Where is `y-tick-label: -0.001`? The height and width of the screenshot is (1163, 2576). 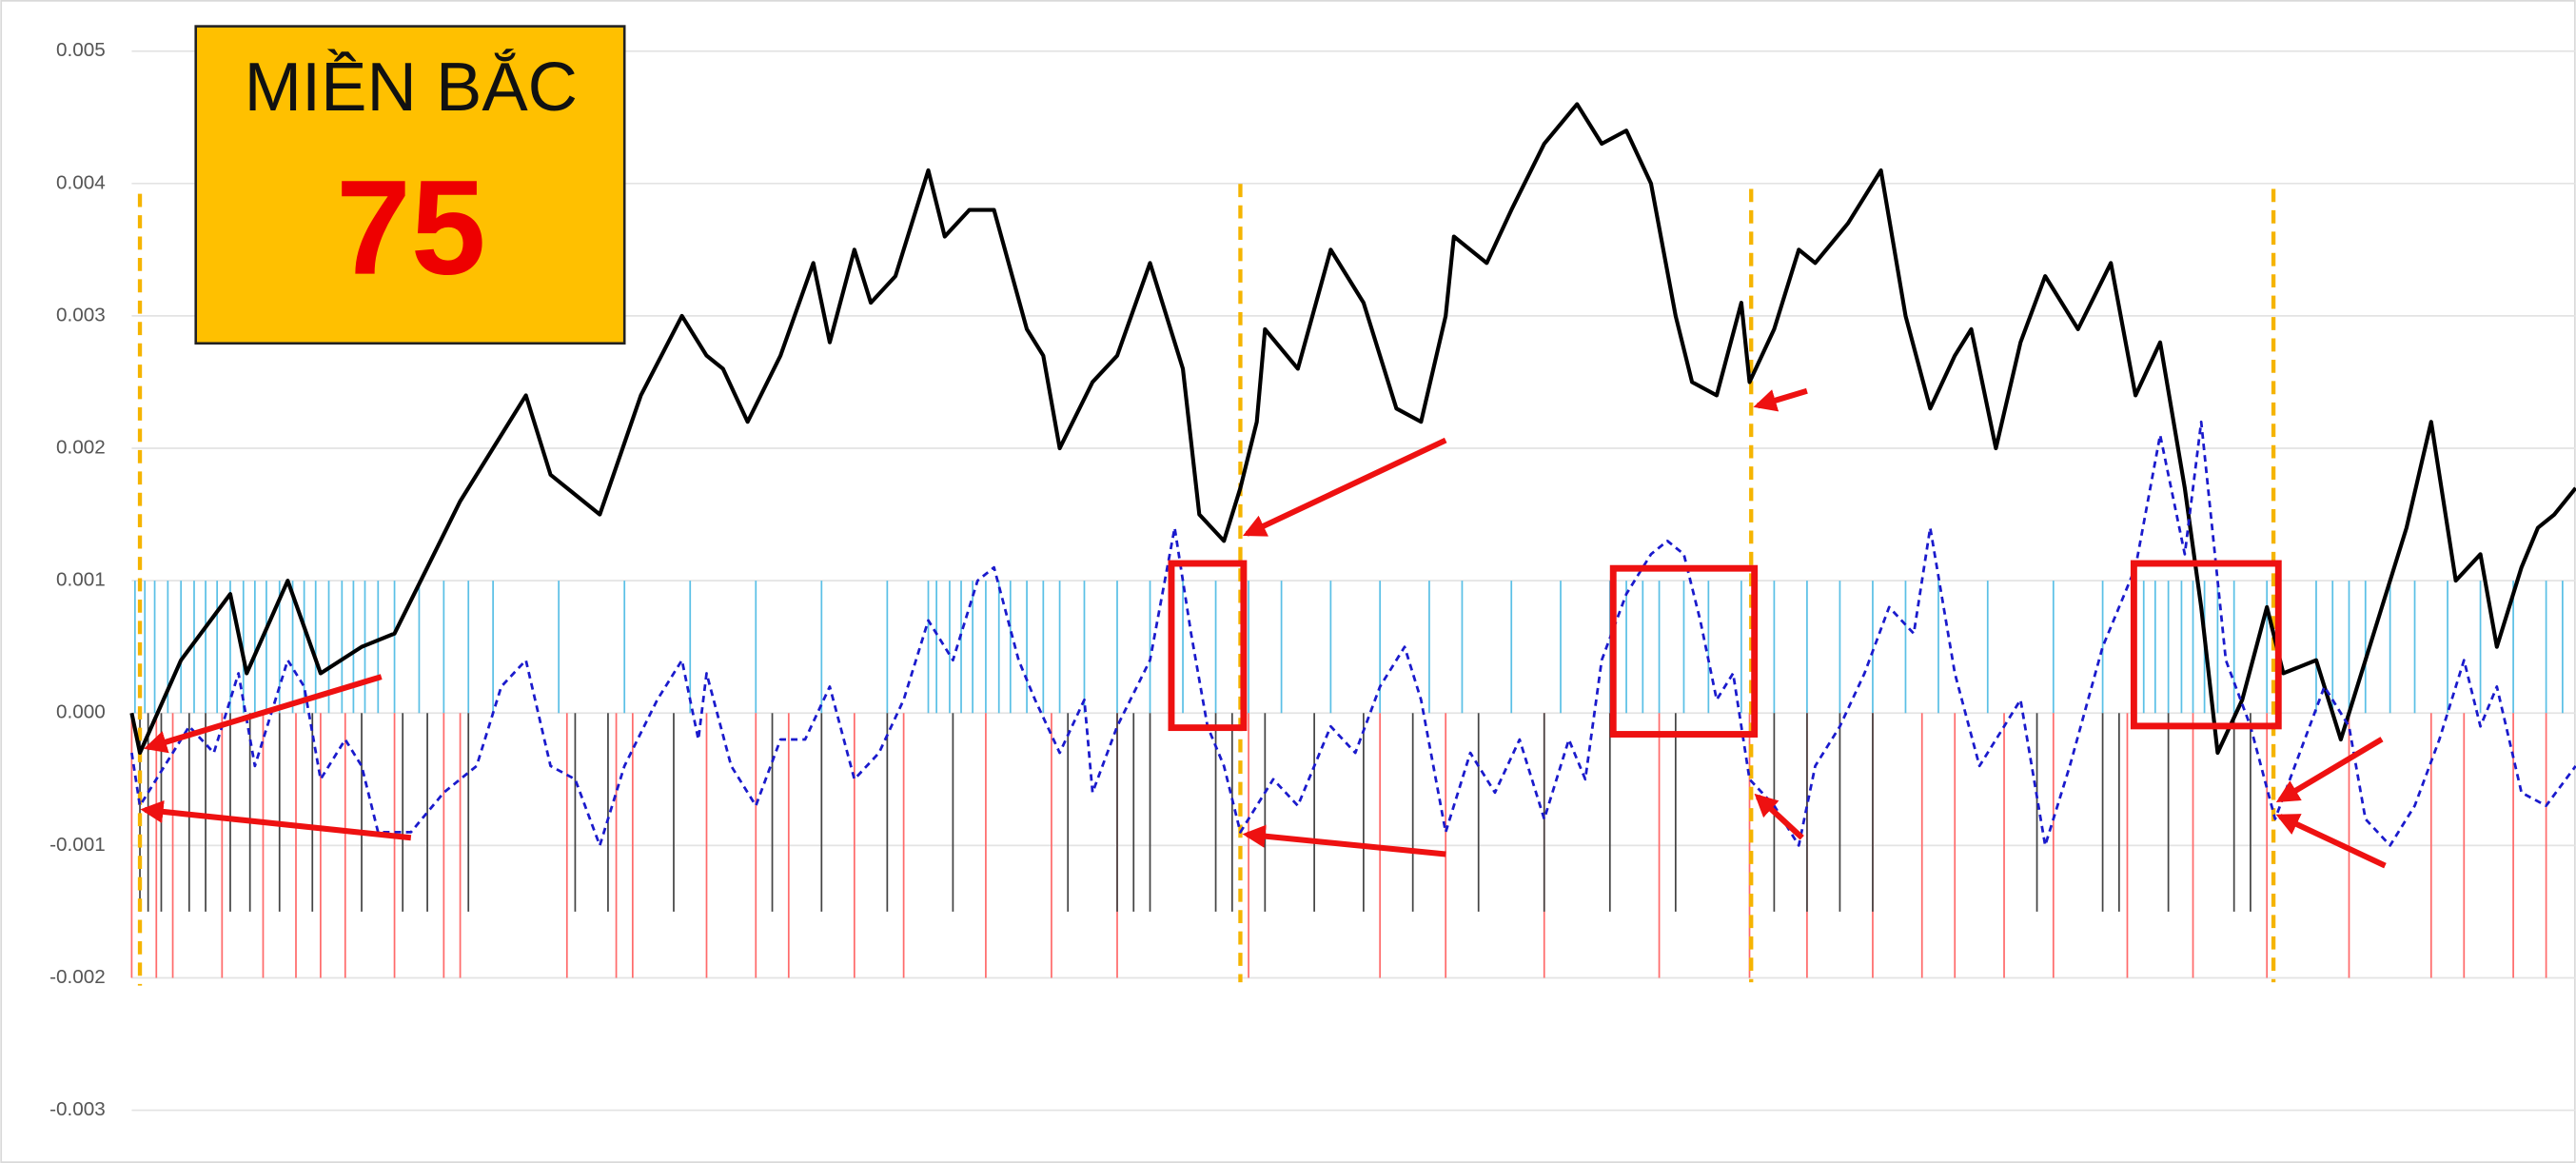
y-tick-label: -0.001 is located at coordinates (77, 845).